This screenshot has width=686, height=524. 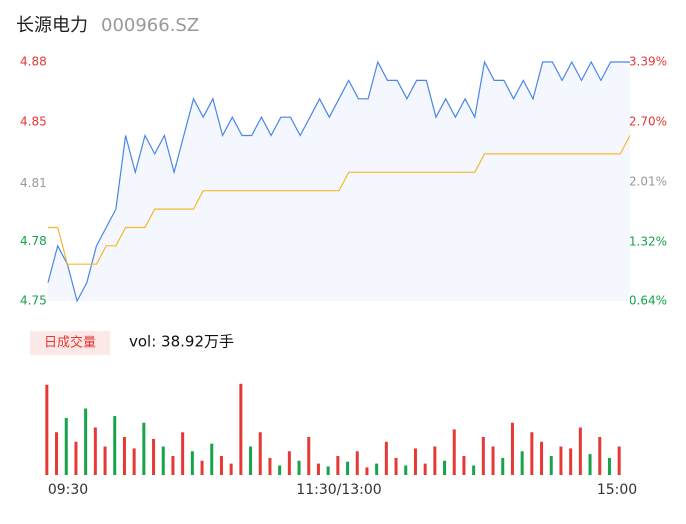 I want to click on volume-legend: 日成交量, so click(x=70, y=343).